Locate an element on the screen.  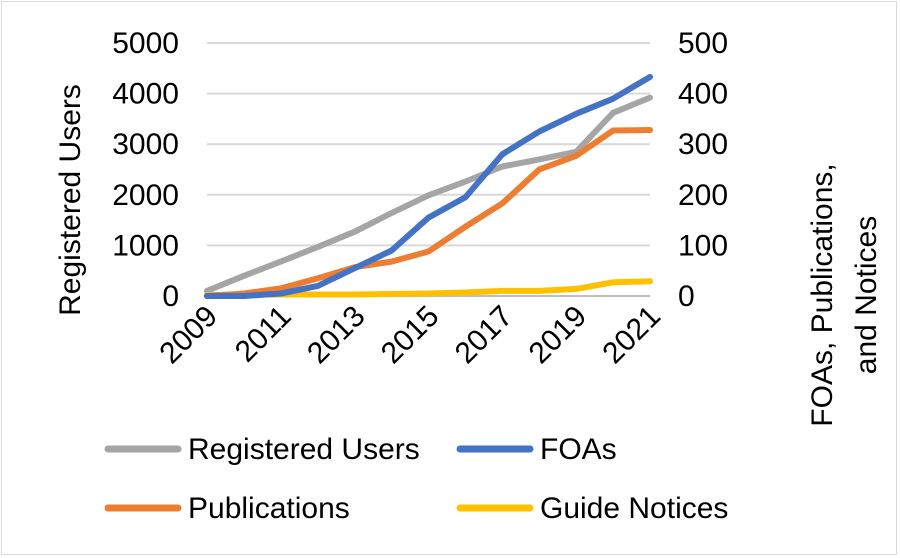
y2-tick-label: 200 is located at coordinates (703, 195).